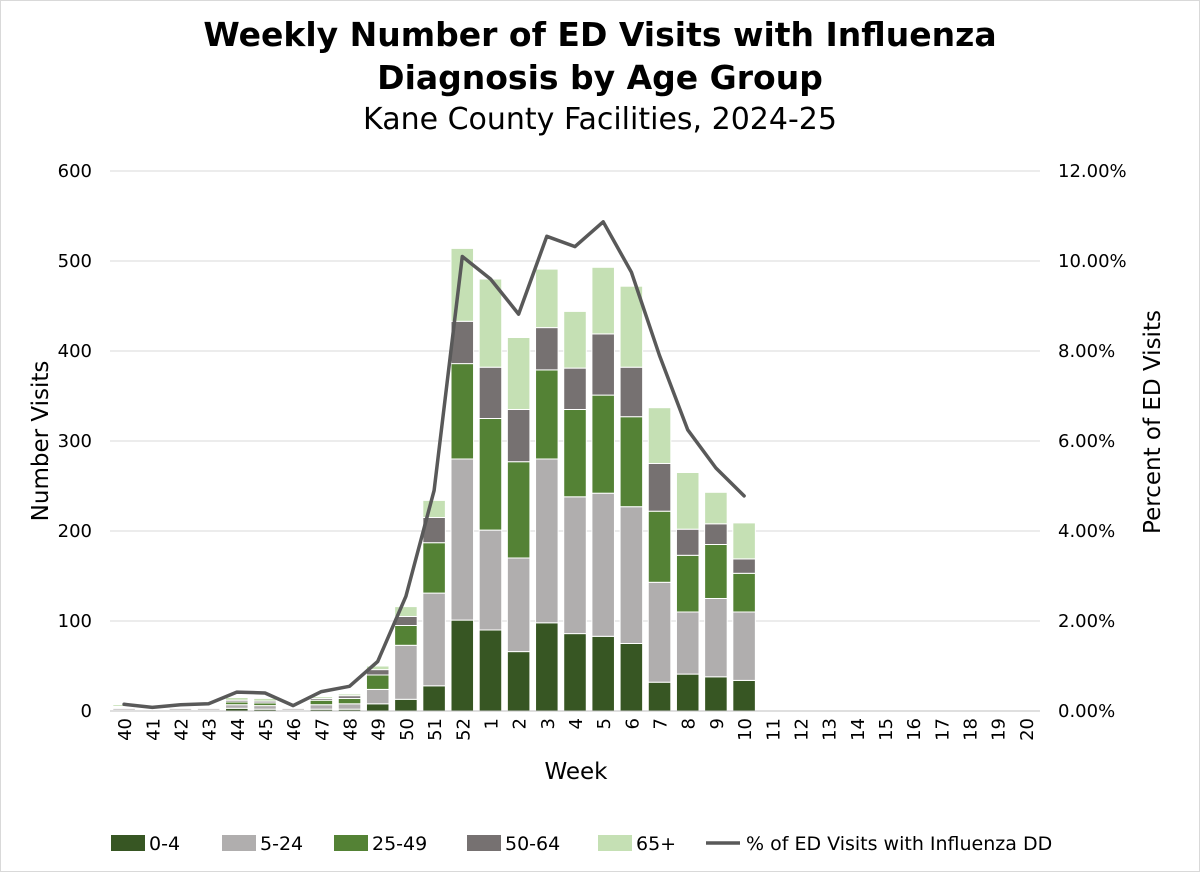 This screenshot has width=1200, height=872. I want to click on legend-swatch-65+, so click(615, 843).